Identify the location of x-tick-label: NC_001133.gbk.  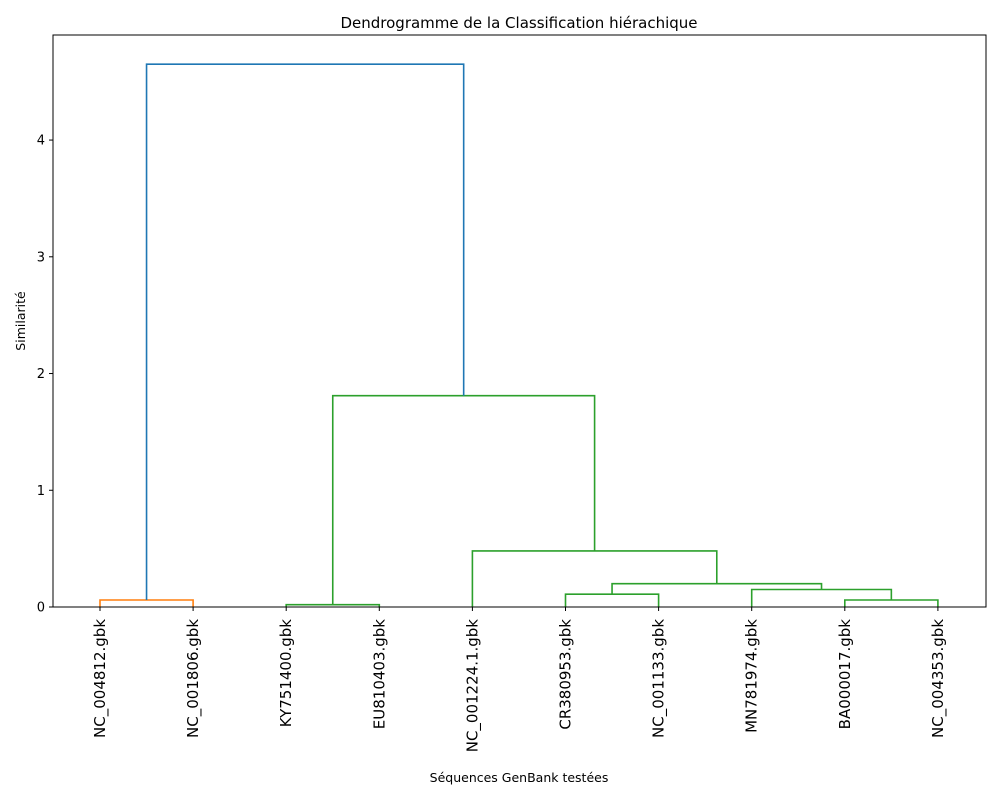
(659, 678).